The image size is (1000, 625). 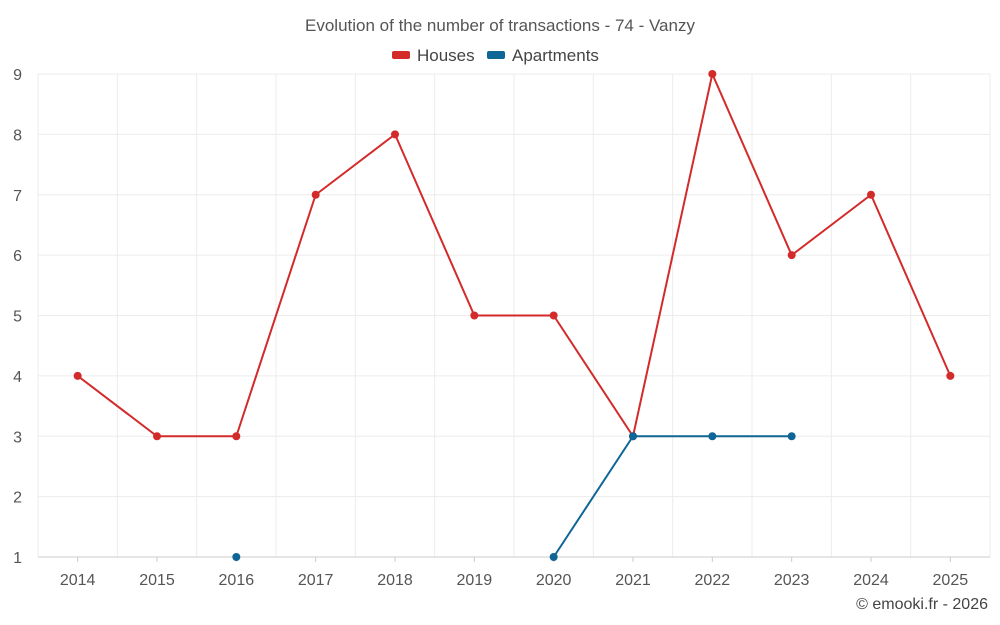 I want to click on x-tick-label: 2021, so click(x=633, y=580).